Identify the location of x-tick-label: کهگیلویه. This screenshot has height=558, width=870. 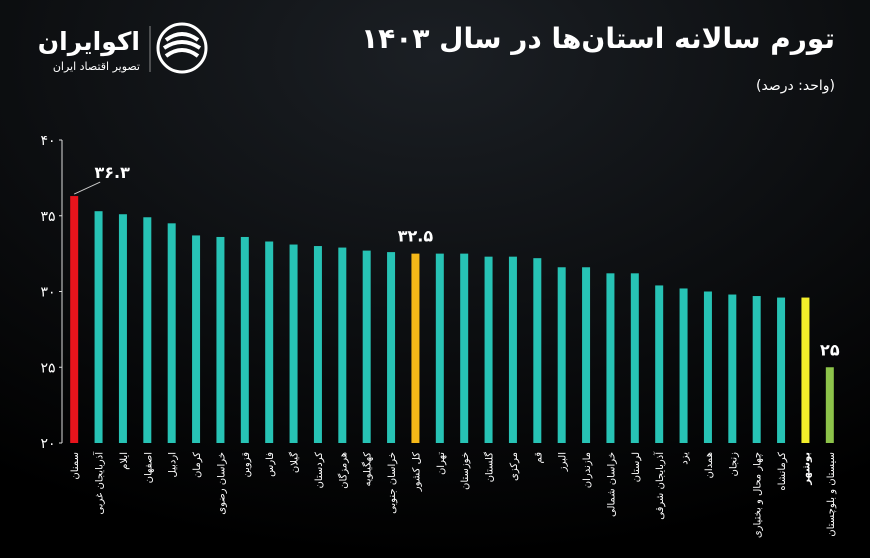
(368, 469).